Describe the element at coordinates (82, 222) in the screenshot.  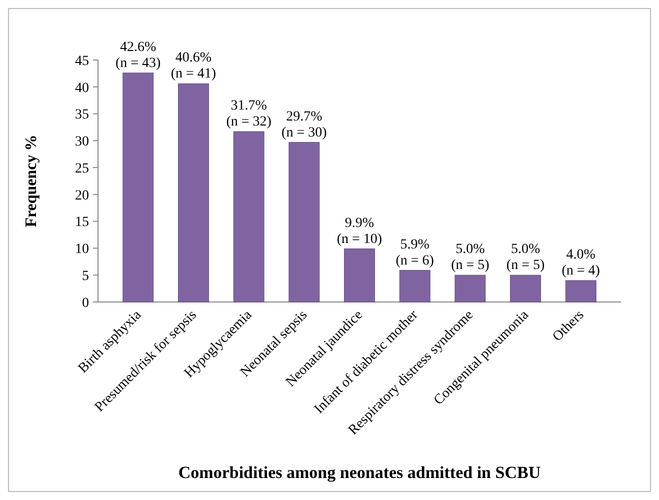
I see `y-tick-label: 15` at that location.